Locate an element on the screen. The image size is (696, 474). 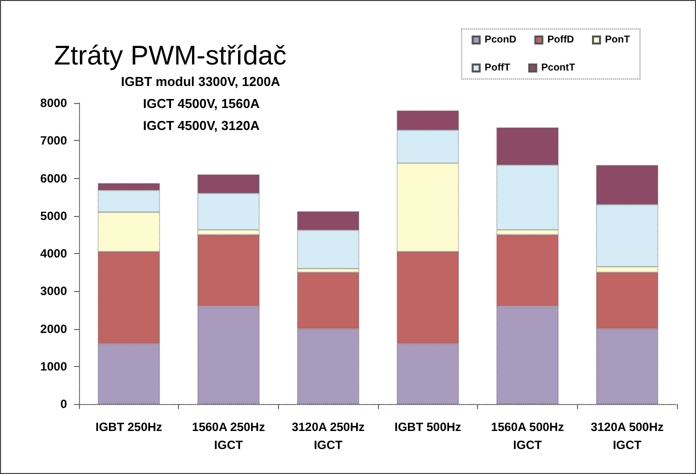
x-tick-label: 1560A 500Hz IGCT is located at coordinates (527, 436).